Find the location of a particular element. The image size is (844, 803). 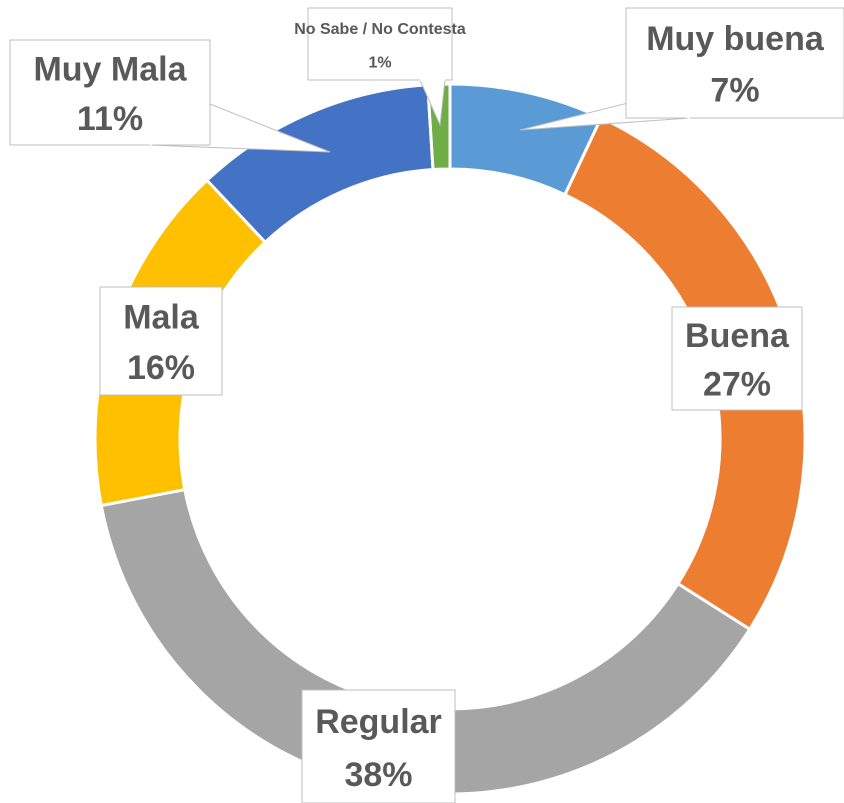

value-label: 11% is located at coordinates (110, 119).